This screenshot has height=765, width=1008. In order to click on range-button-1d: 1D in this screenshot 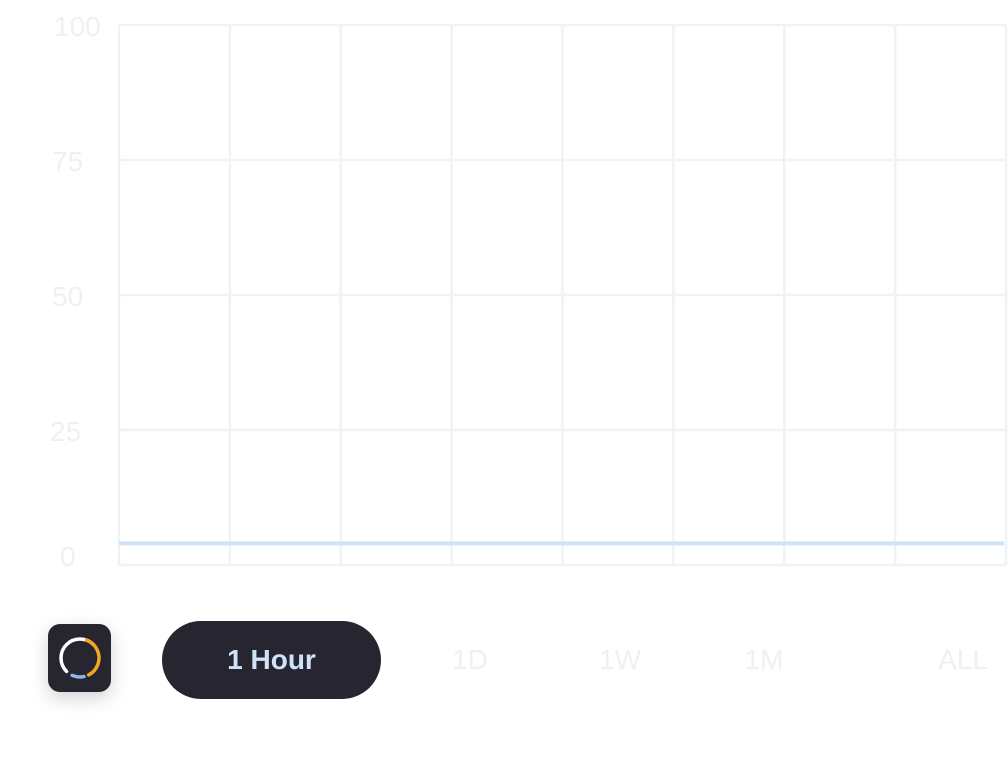, I will do `click(470, 660)`.